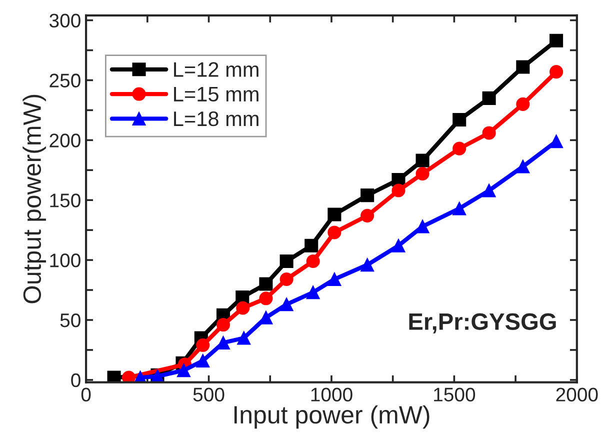  What do you see at coordinates (86, 395) in the screenshot?
I see `x-tick-label: 0` at bounding box center [86, 395].